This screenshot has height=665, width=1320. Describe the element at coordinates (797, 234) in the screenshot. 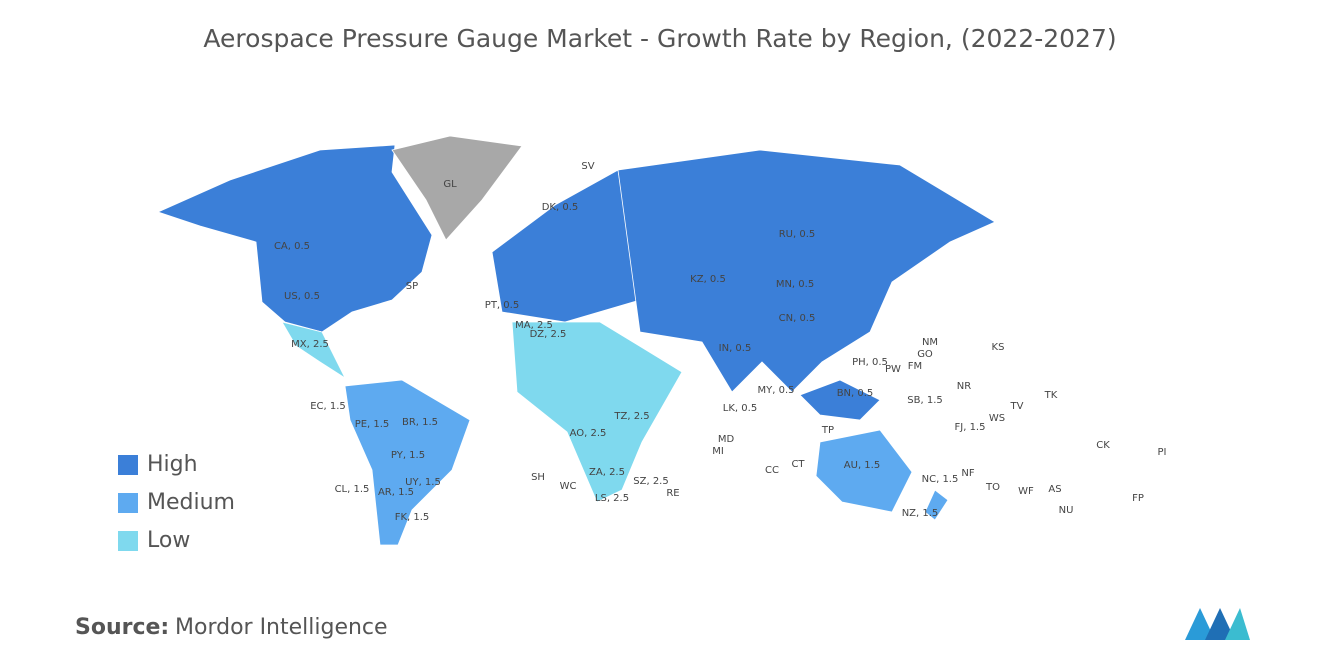

I see `region-label: RU, 0.5` at that location.